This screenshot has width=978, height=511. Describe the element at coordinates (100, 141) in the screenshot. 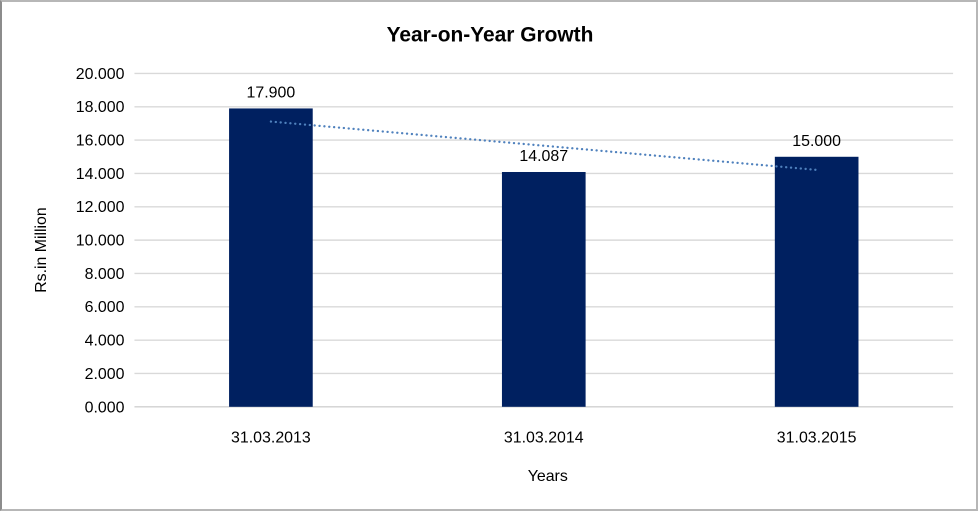

I see `y-tick-label: 16.000` at that location.